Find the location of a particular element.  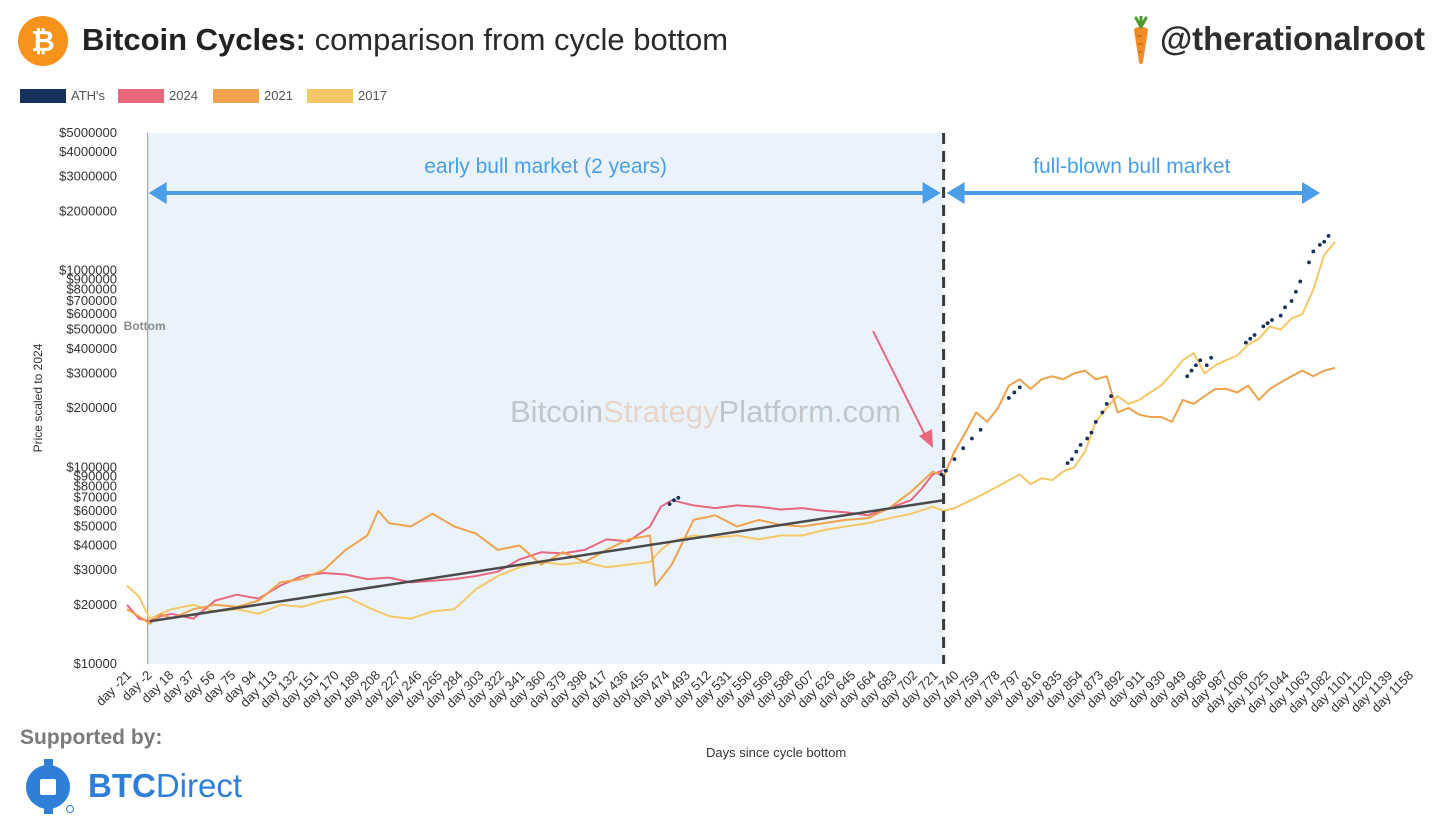

full-bull-arrow-head-left is located at coordinates (955, 193).